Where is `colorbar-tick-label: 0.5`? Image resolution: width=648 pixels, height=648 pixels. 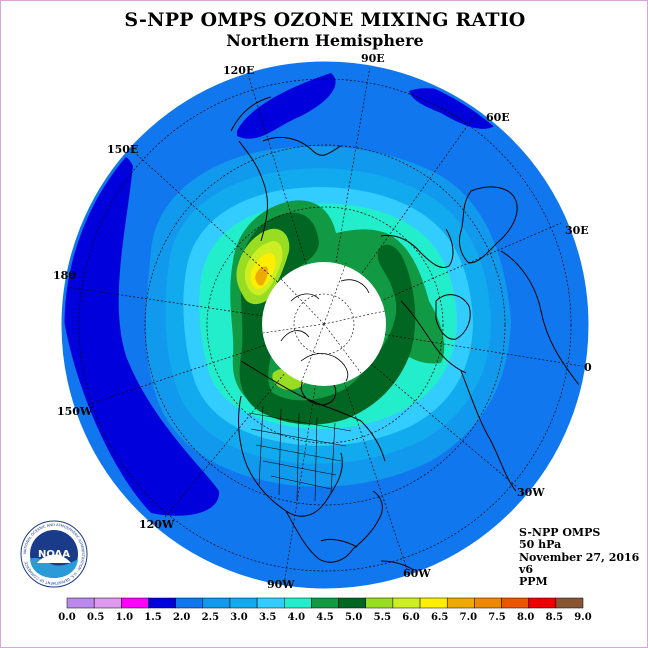
colorbar-tick-label: 0.5 is located at coordinates (95, 617).